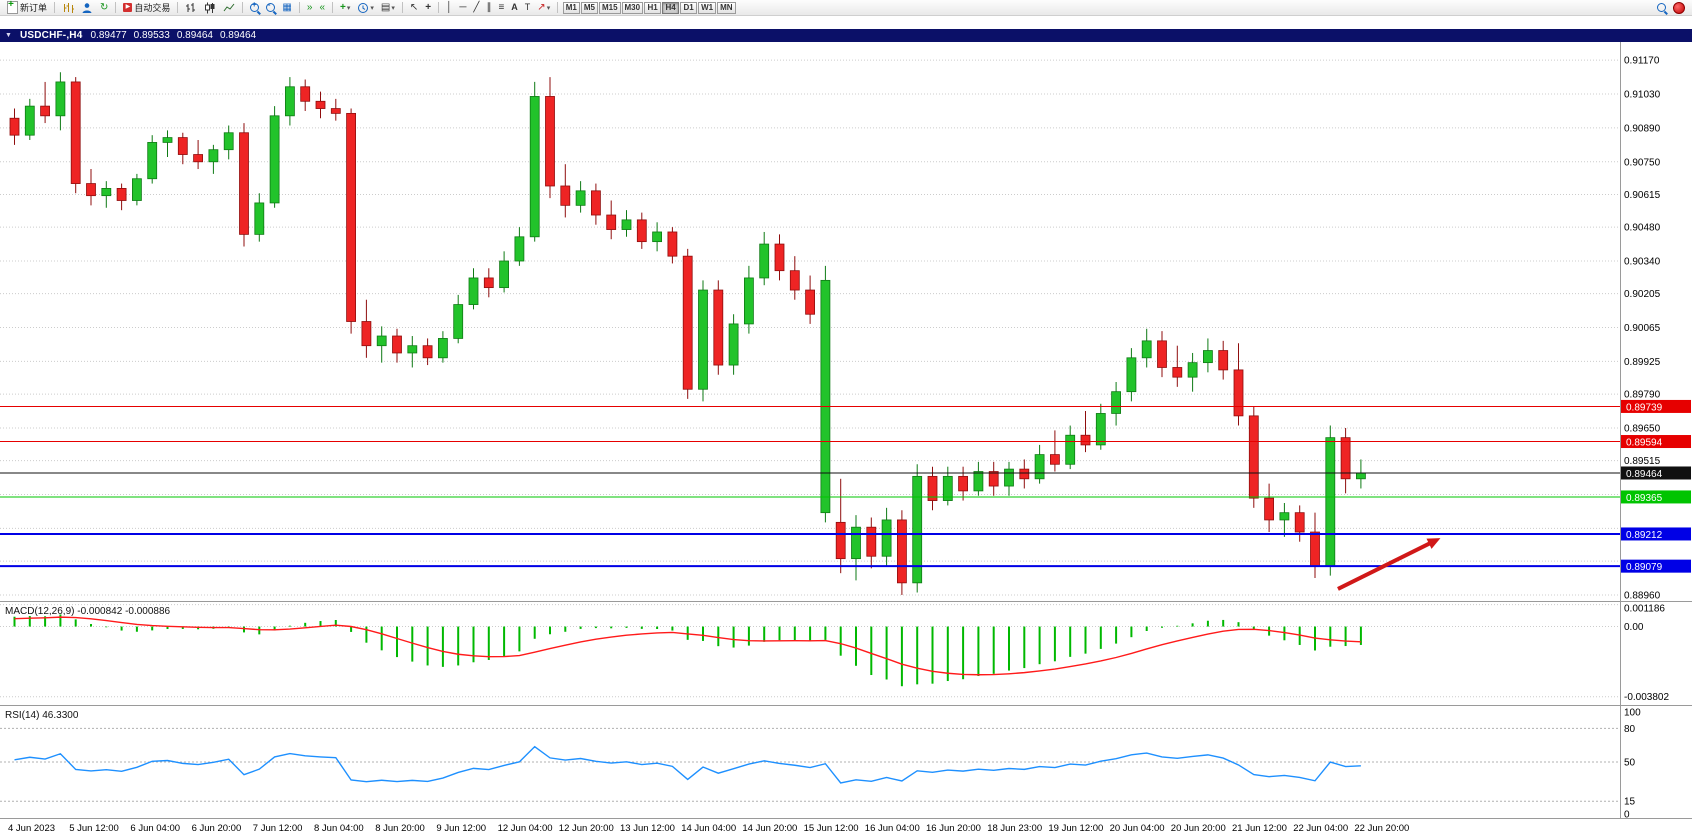 The width and height of the screenshot is (1692, 839). What do you see at coordinates (707, 7) in the screenshot?
I see `tf-w1-button: W1` at bounding box center [707, 7].